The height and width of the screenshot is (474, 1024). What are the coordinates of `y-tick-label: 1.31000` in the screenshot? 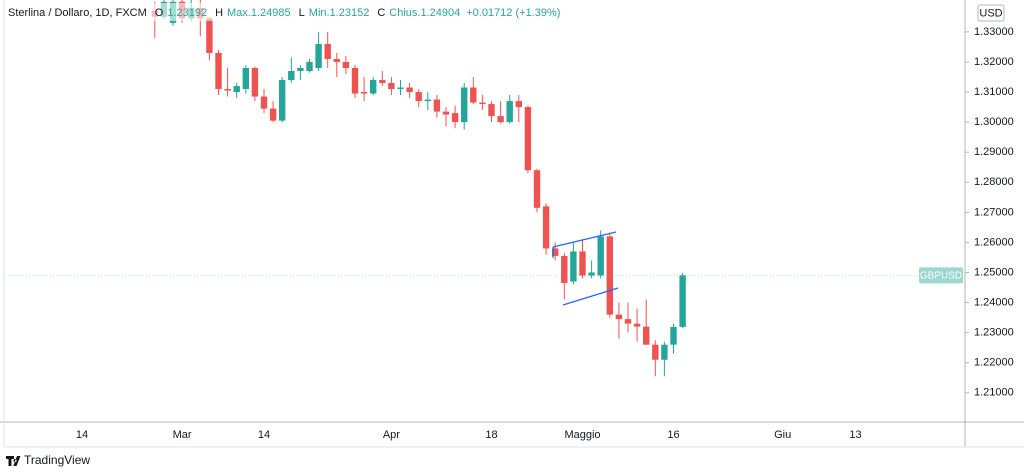 It's located at (994, 92).